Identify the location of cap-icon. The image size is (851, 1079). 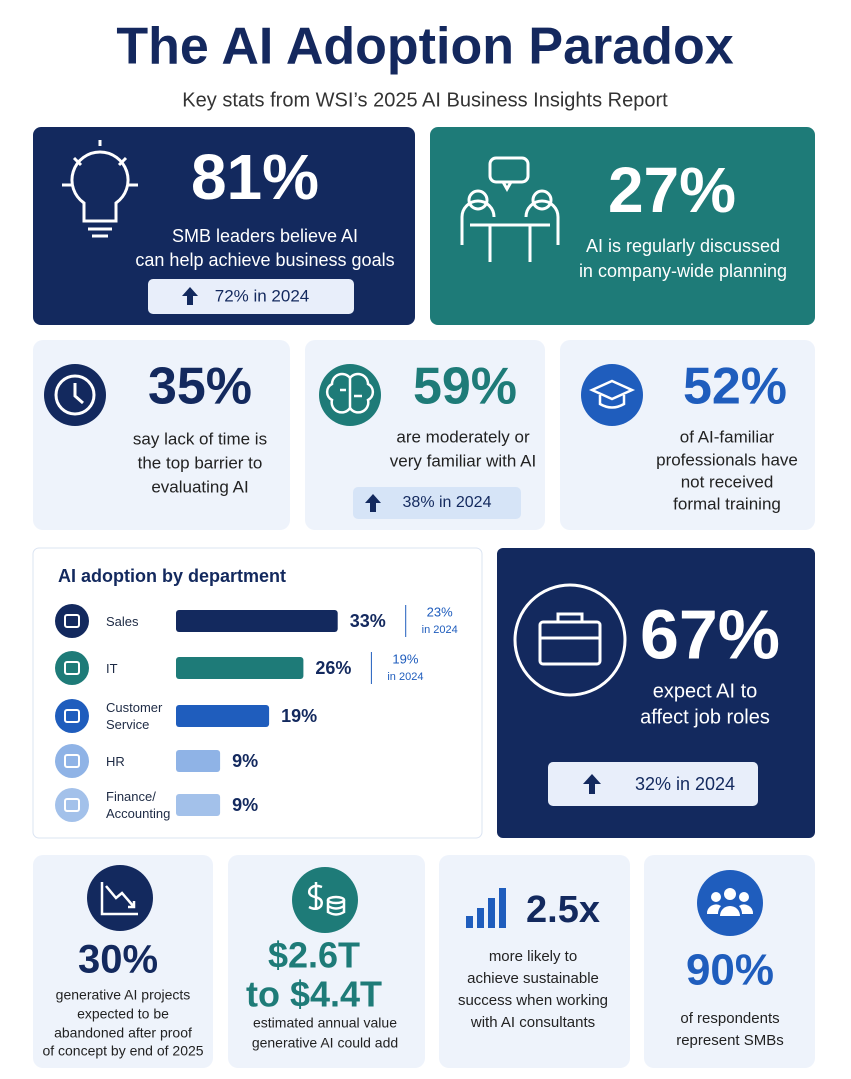
(612, 395).